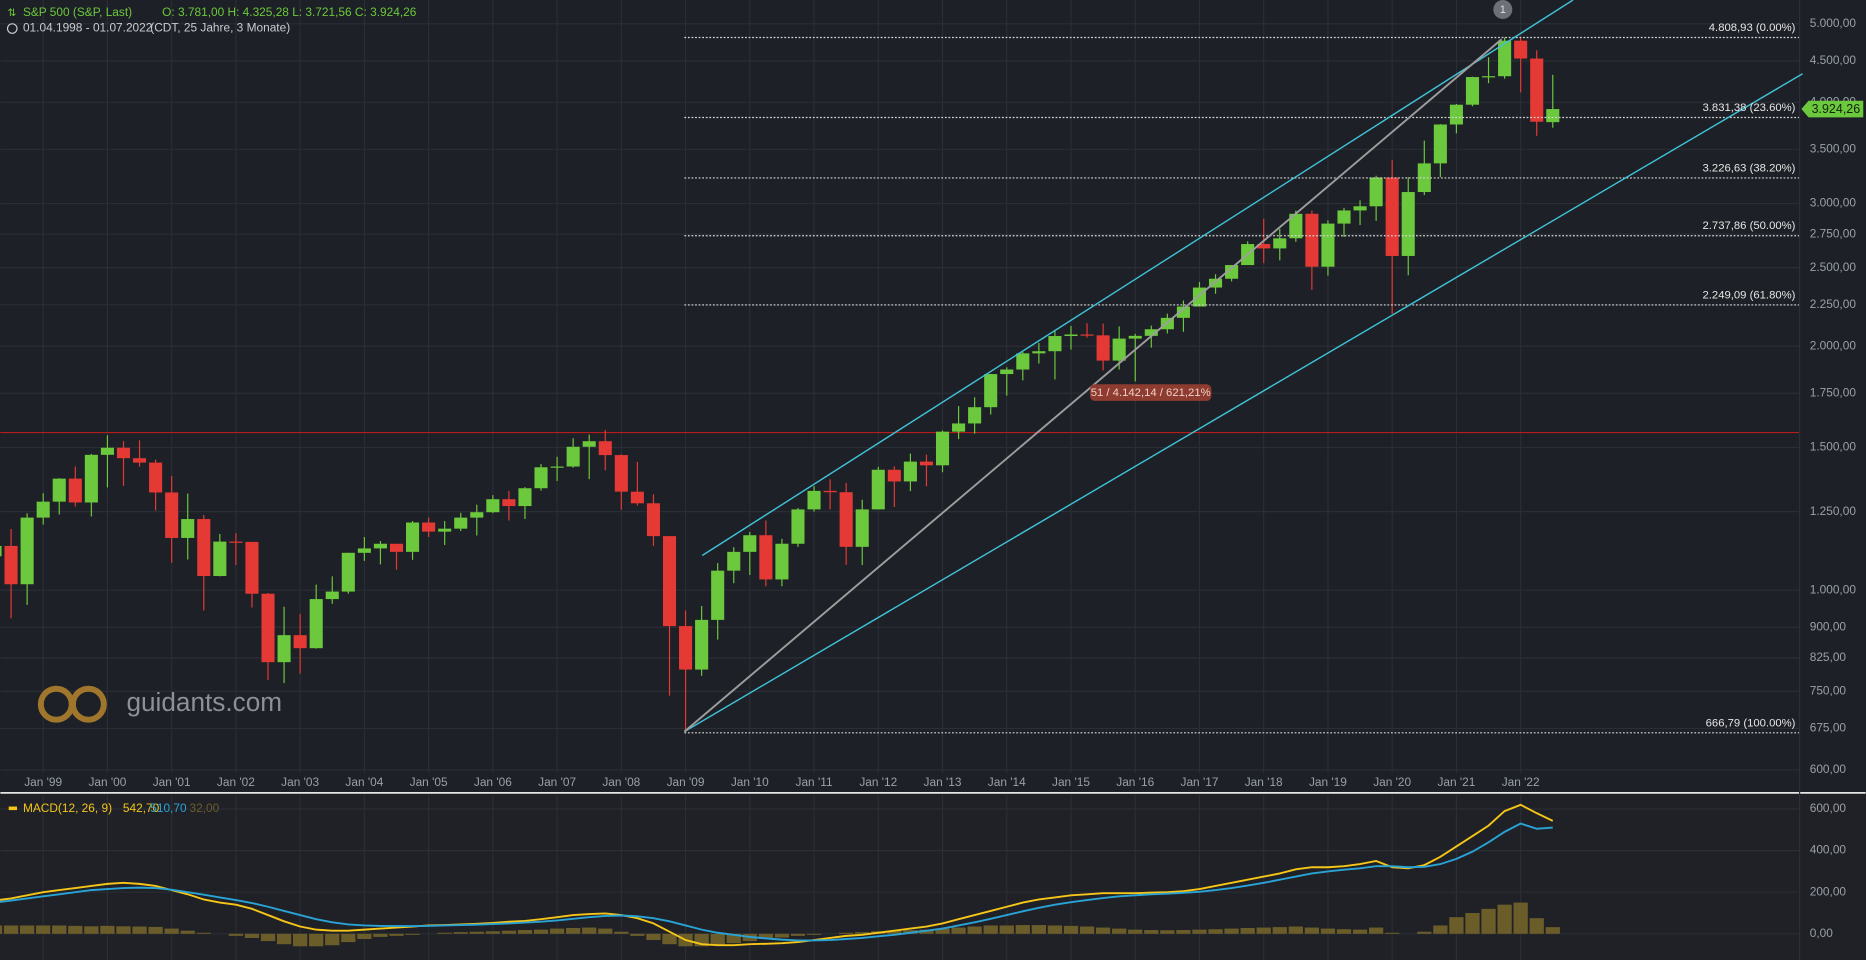  Describe the element at coordinates (1828, 728) in the screenshot. I see `y-tick-label: 675,00` at that location.